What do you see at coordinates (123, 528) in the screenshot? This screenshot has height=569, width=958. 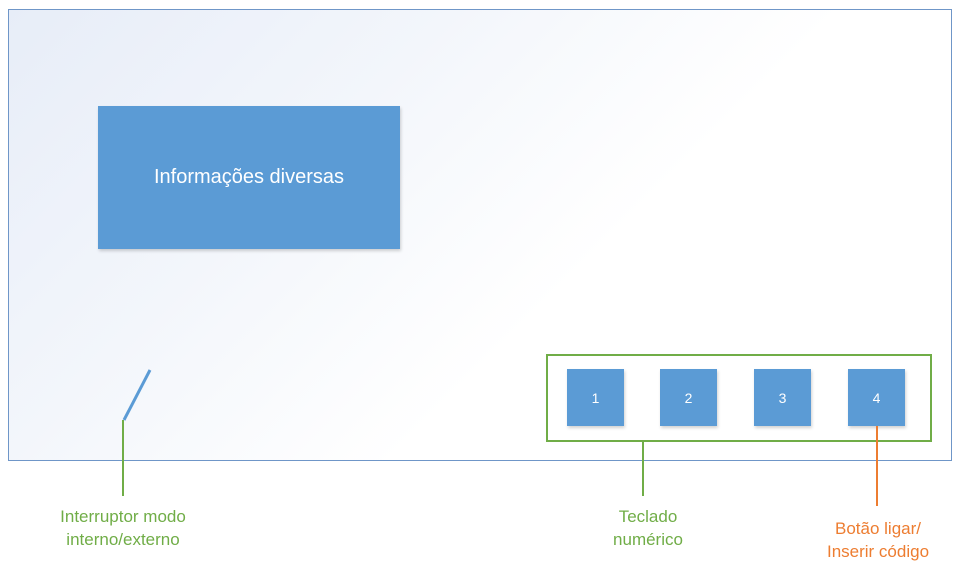 I see `switch-caption: Interruptor modo interno/externo` at bounding box center [123, 528].